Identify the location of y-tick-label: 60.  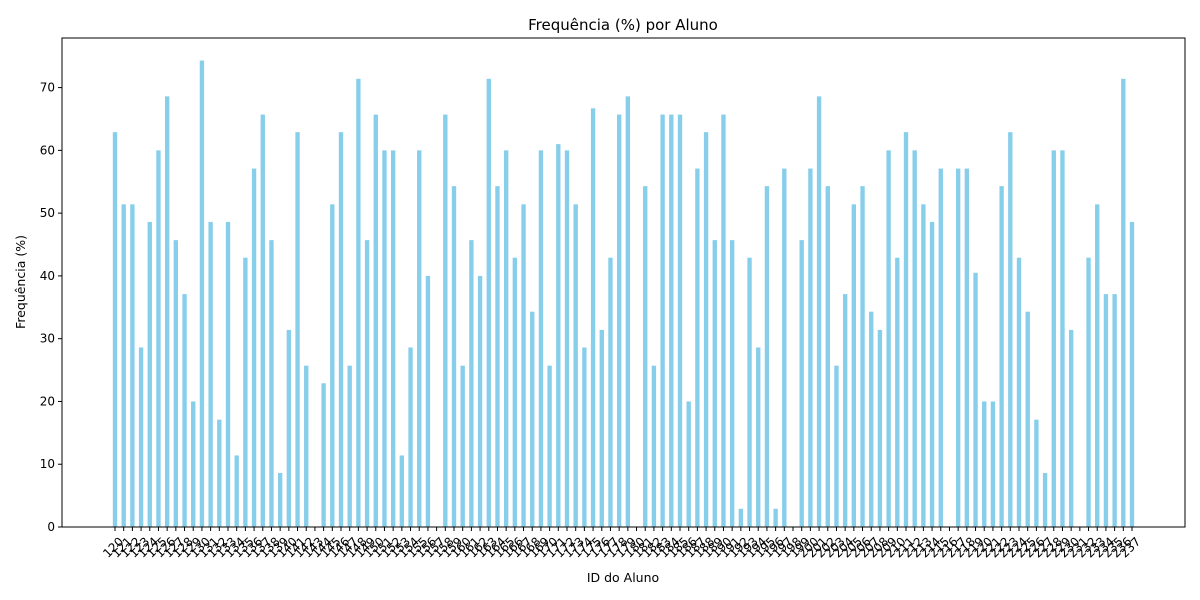
(47, 150).